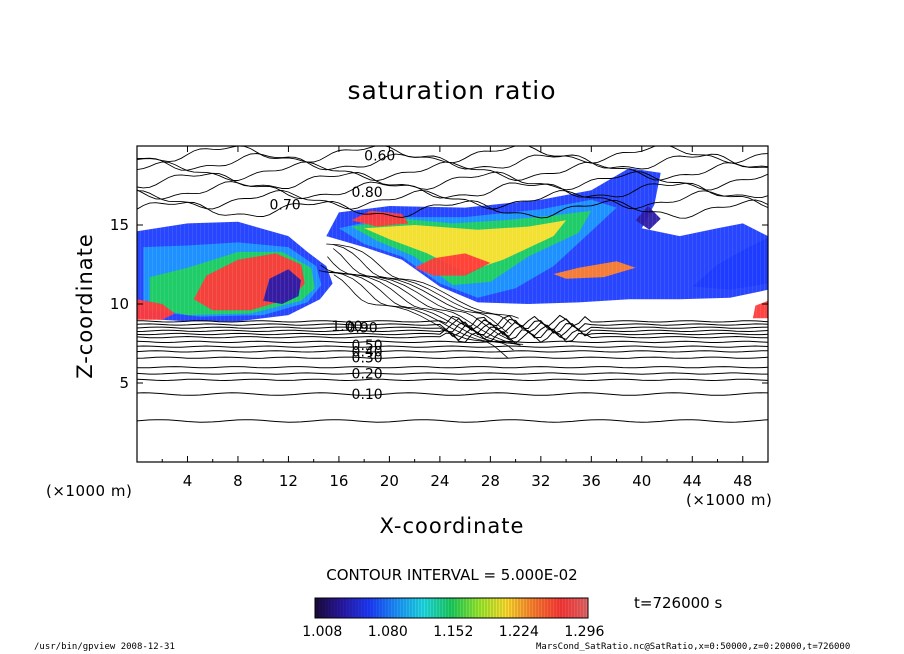 The height and width of the screenshot is (654, 904). I want to click on y-tick-label: 5, so click(124, 383).